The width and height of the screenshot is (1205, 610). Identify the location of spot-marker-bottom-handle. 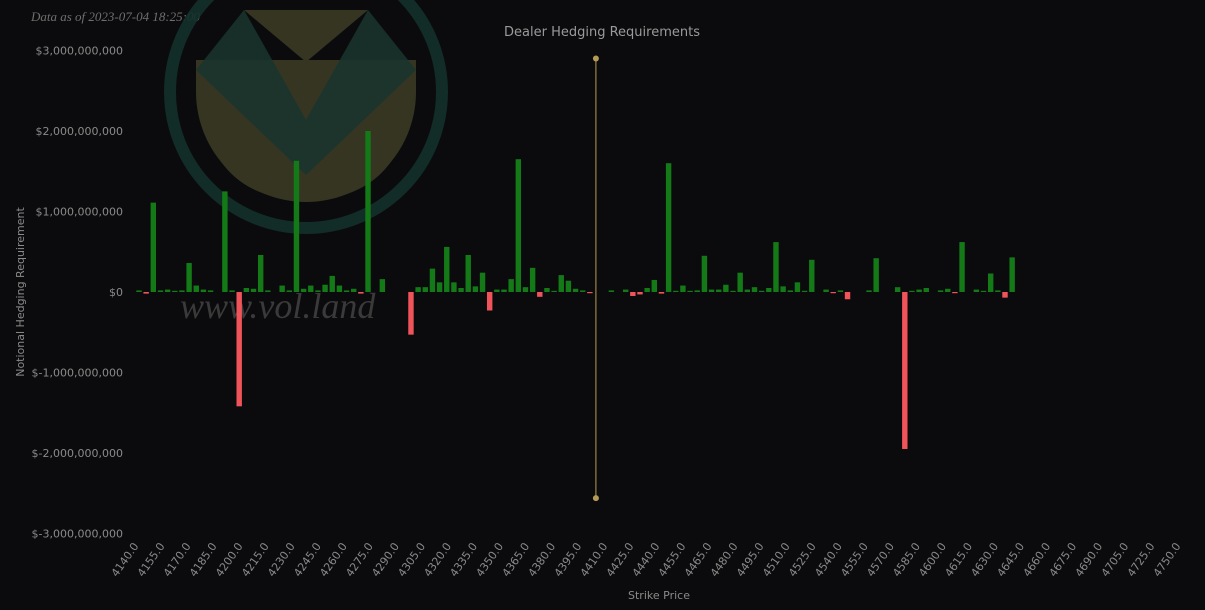
(595, 498).